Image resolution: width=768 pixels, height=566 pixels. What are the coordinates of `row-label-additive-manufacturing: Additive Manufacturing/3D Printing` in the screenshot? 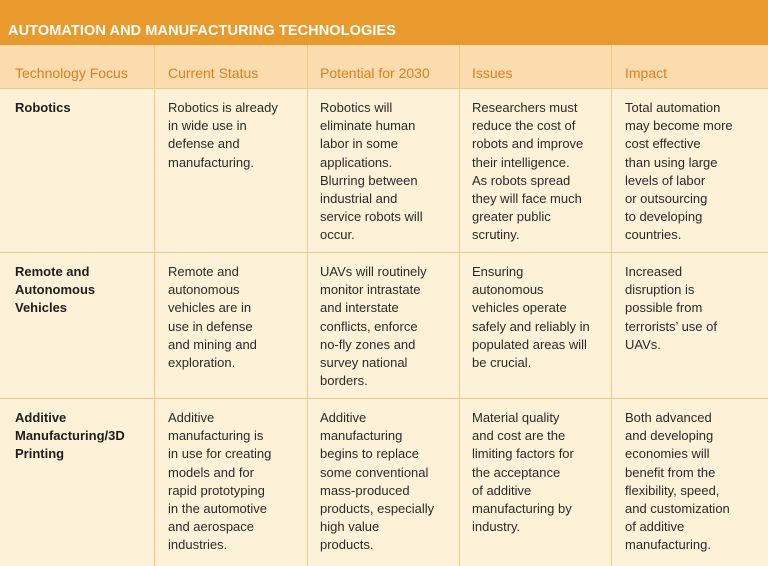 It's located at (70, 436).